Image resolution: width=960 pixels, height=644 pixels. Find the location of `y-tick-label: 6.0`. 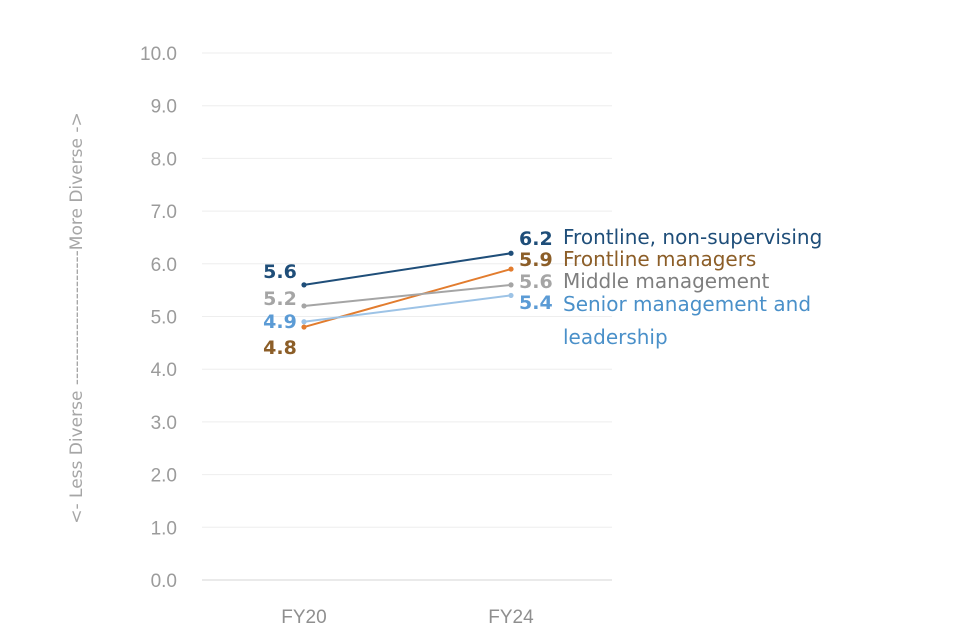

y-tick-label: 6.0 is located at coordinates (164, 265).